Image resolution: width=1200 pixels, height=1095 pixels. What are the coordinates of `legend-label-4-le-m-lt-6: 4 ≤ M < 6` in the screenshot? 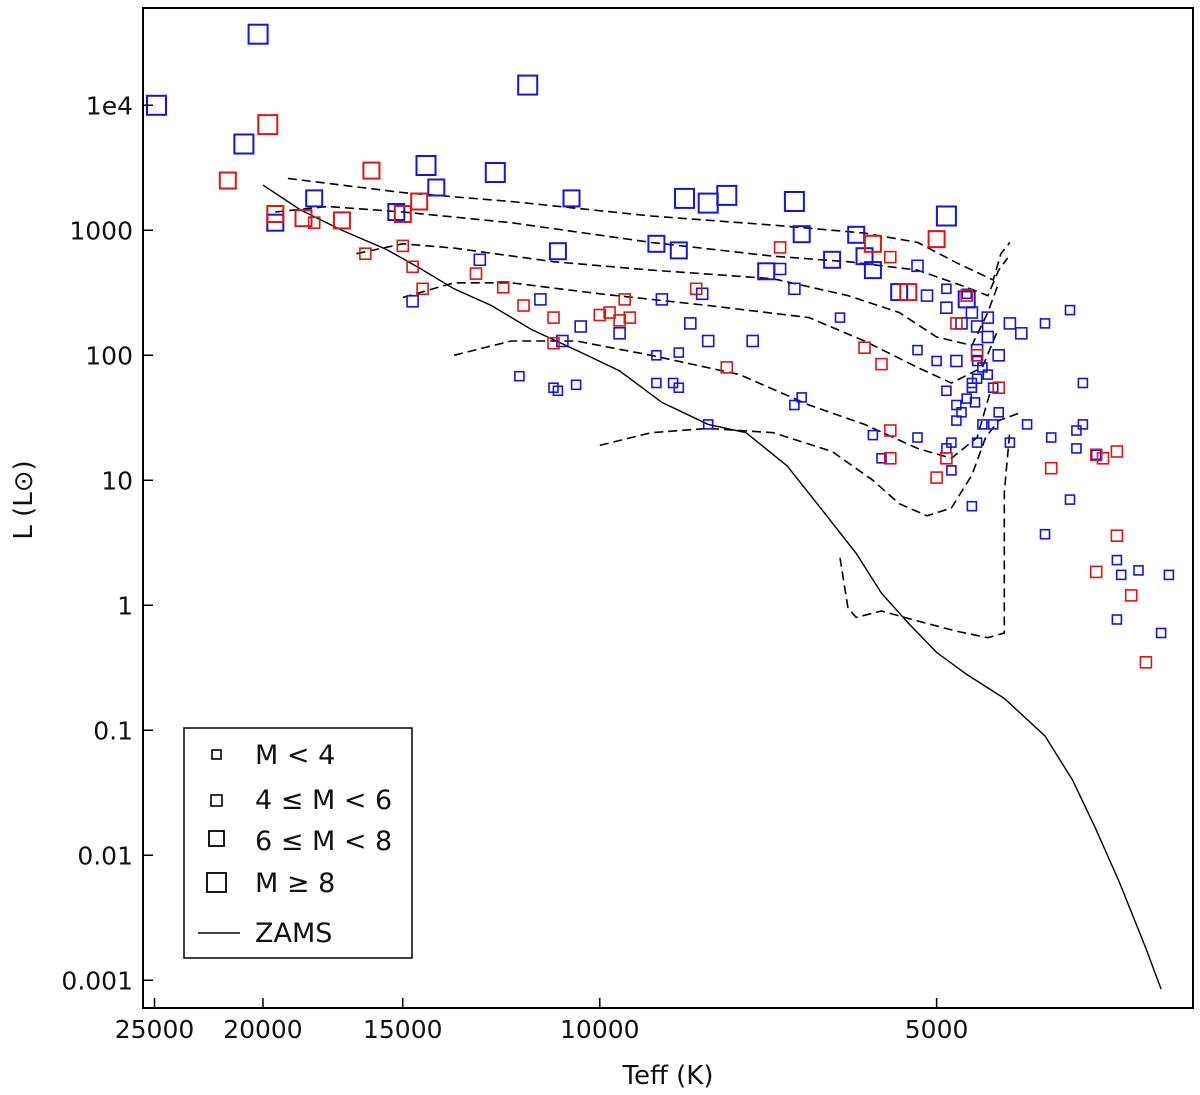 It's located at (323, 800).